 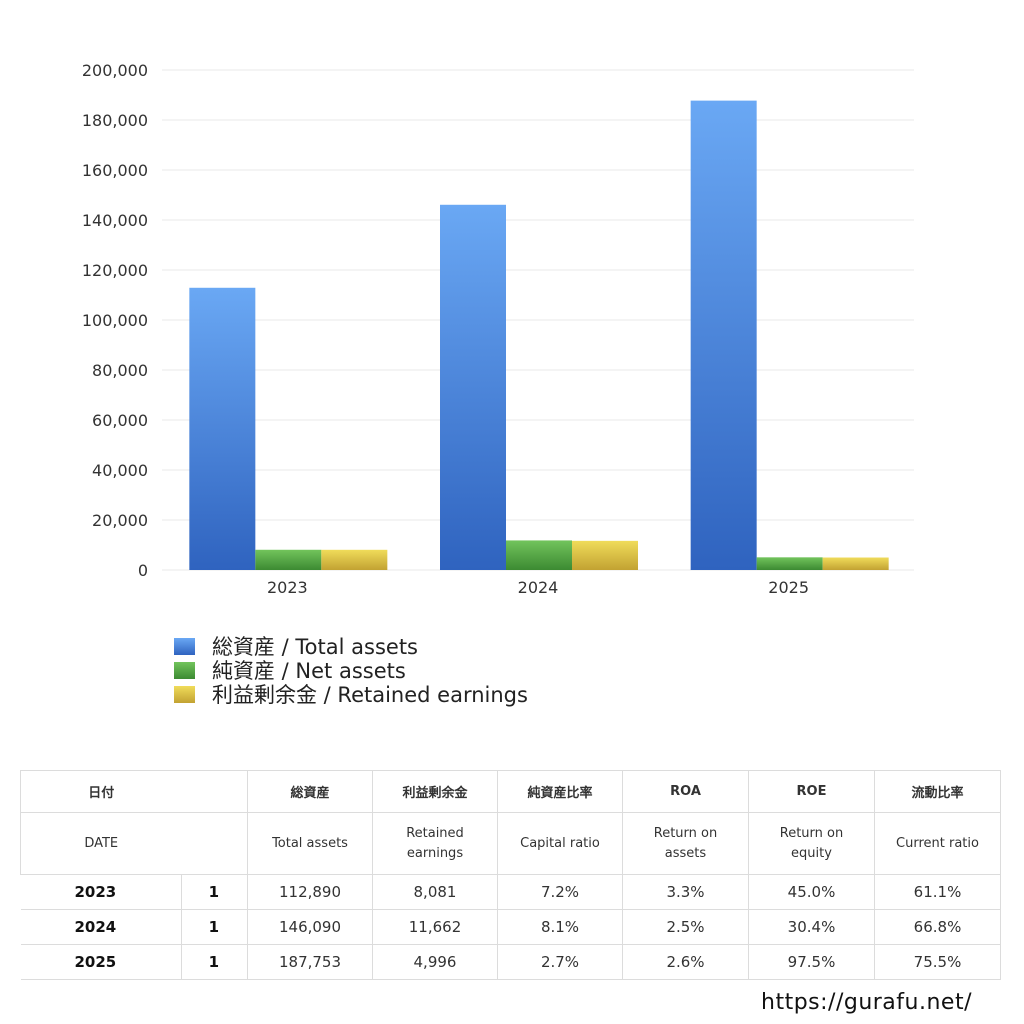 I want to click on y-tick-label: 100,000, so click(x=115, y=320).